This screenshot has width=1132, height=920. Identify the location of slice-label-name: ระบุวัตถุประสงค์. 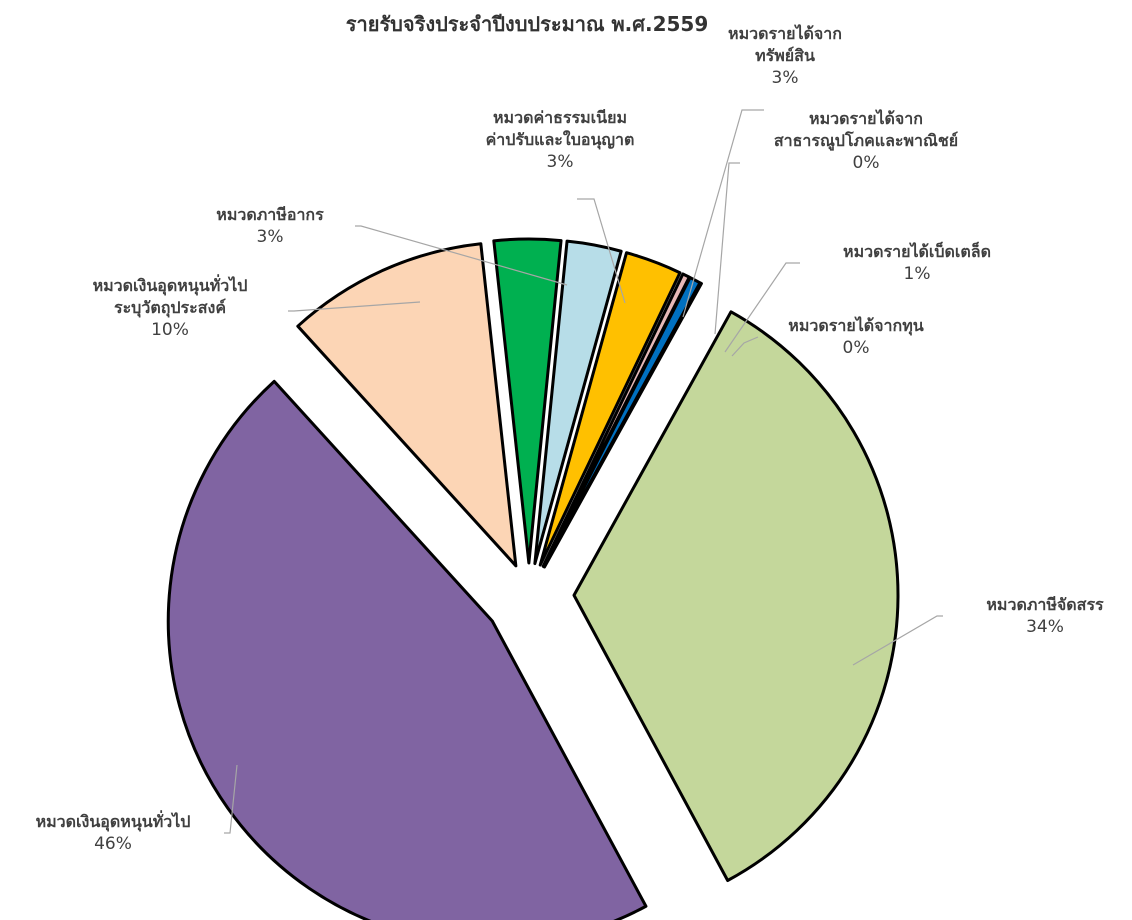
(170, 308).